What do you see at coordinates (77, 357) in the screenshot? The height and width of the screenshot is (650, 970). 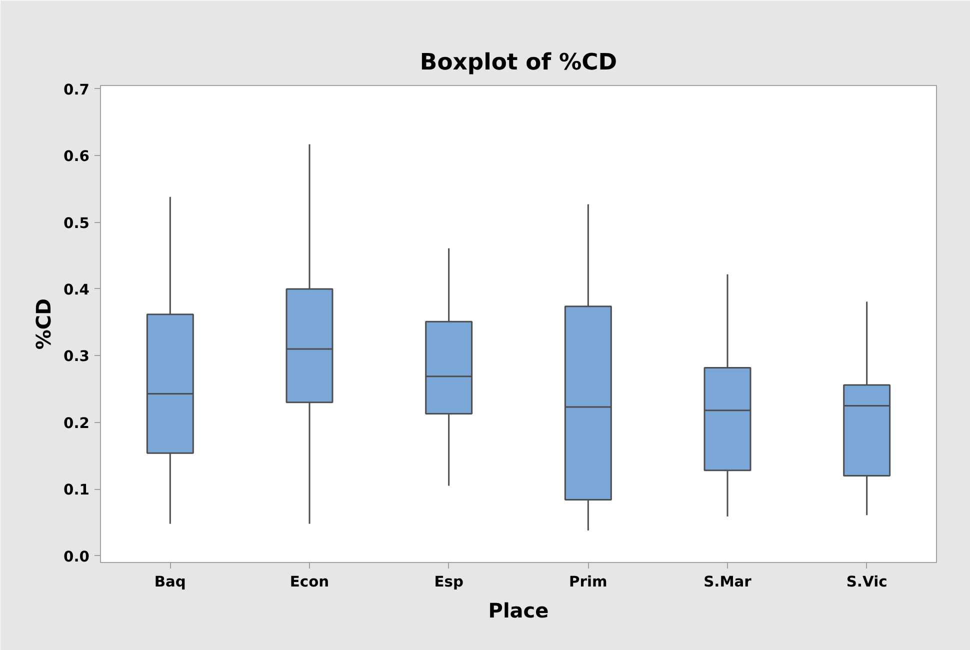 I see `y-tick-label: 0.3` at bounding box center [77, 357].